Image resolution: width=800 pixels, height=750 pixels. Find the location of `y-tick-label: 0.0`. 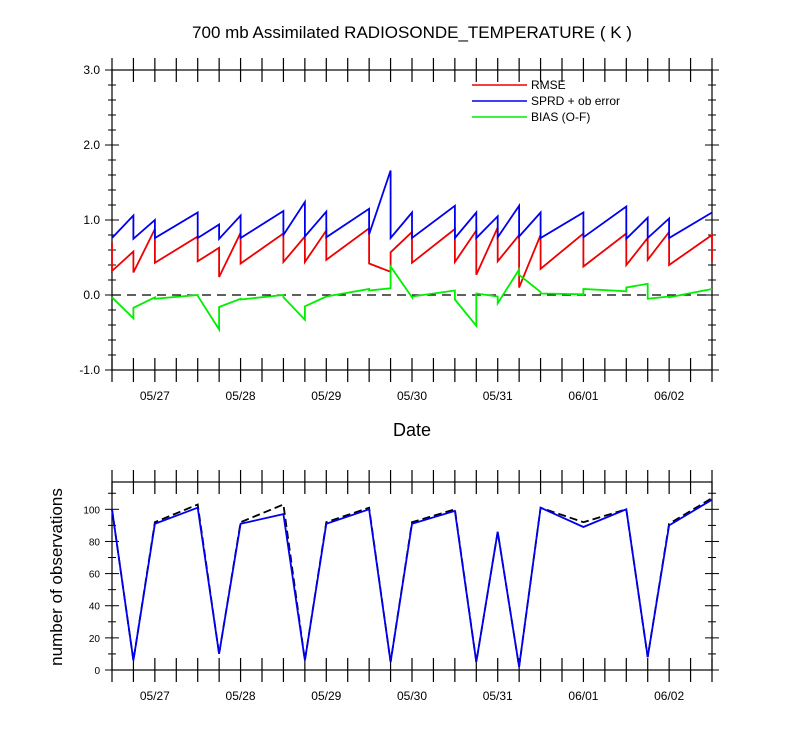

y-tick-label: 0.0 is located at coordinates (91, 295).